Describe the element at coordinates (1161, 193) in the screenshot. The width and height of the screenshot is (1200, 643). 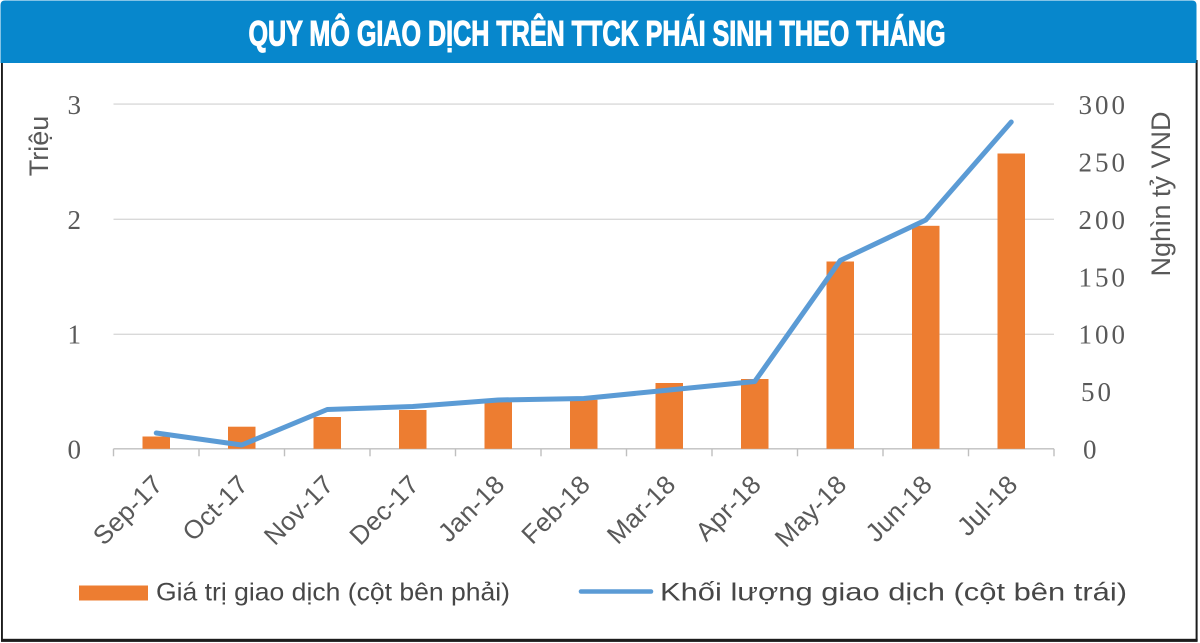
I see `svg-text: Nghìn tỷ VND` at that location.